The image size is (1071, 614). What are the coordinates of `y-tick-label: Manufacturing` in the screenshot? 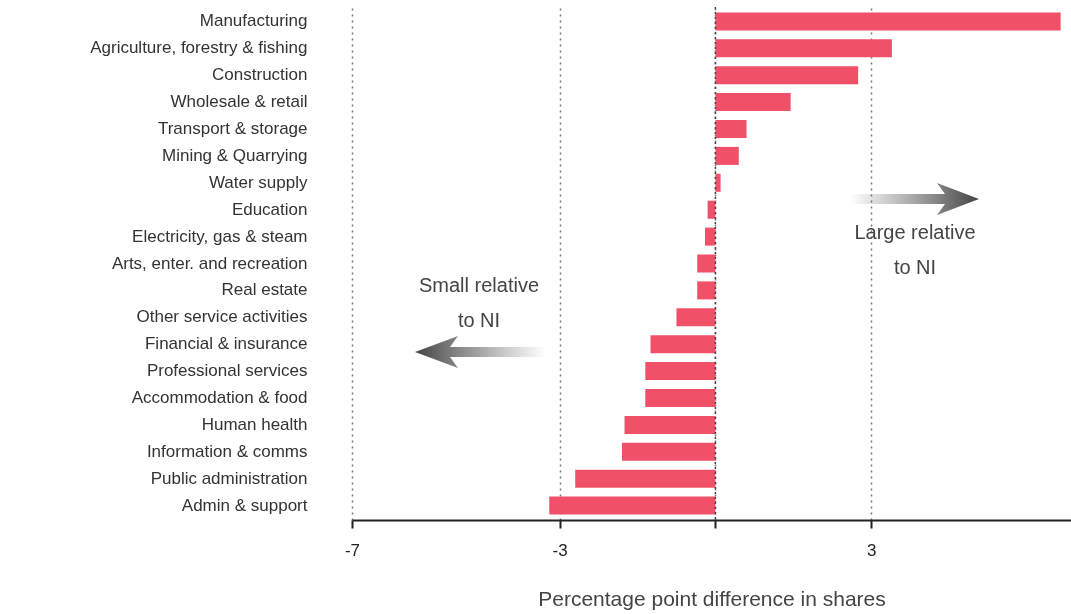 It's located at (253, 21).